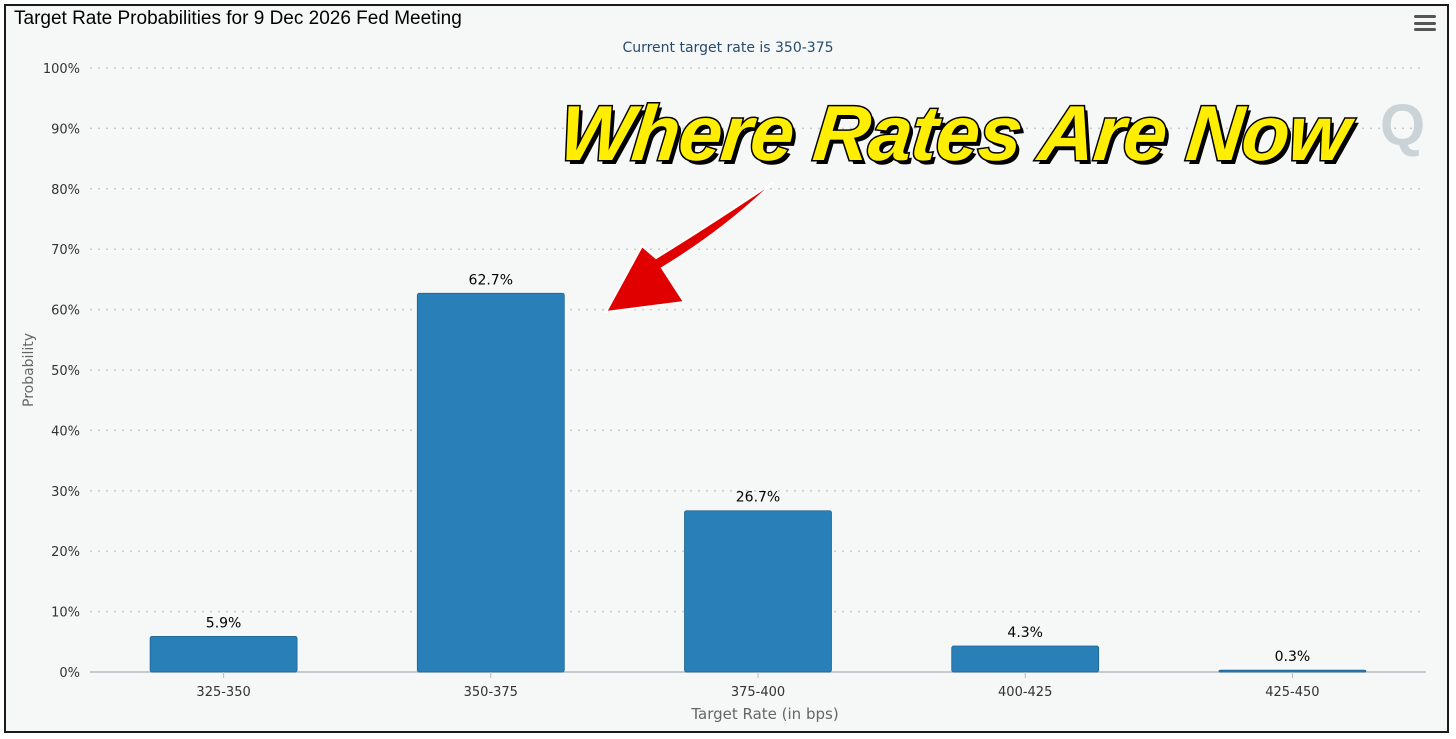  Describe the element at coordinates (29, 370) in the screenshot. I see `y-axis-title: Probability` at that location.